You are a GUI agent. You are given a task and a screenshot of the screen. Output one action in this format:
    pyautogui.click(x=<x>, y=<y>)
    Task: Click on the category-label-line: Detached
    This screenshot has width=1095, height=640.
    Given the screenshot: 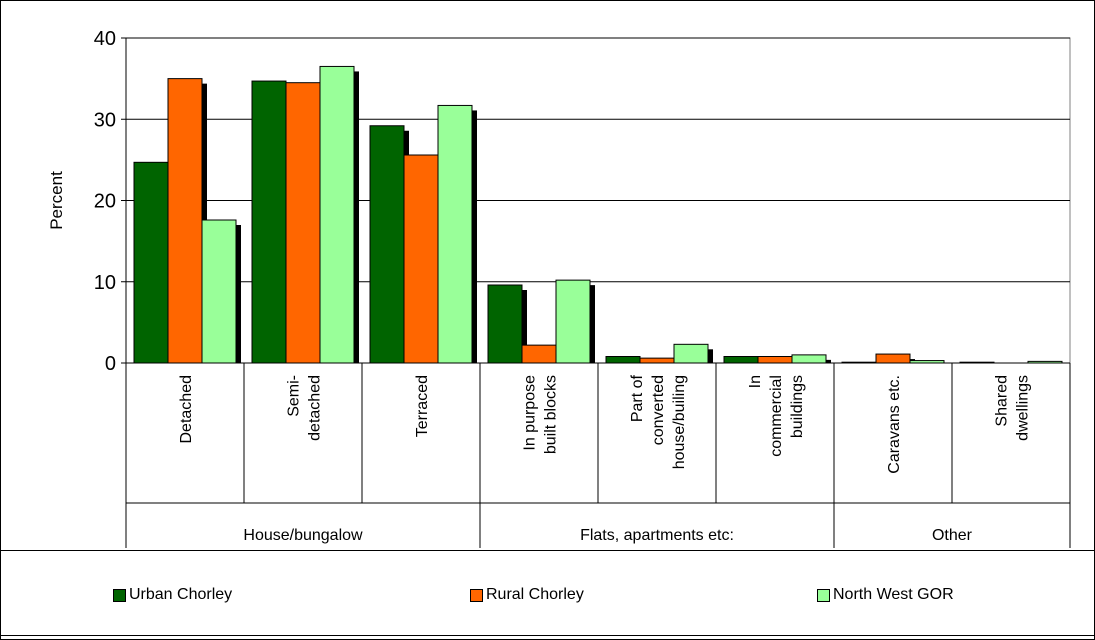 What is the action you would take?
    pyautogui.click(x=186, y=409)
    